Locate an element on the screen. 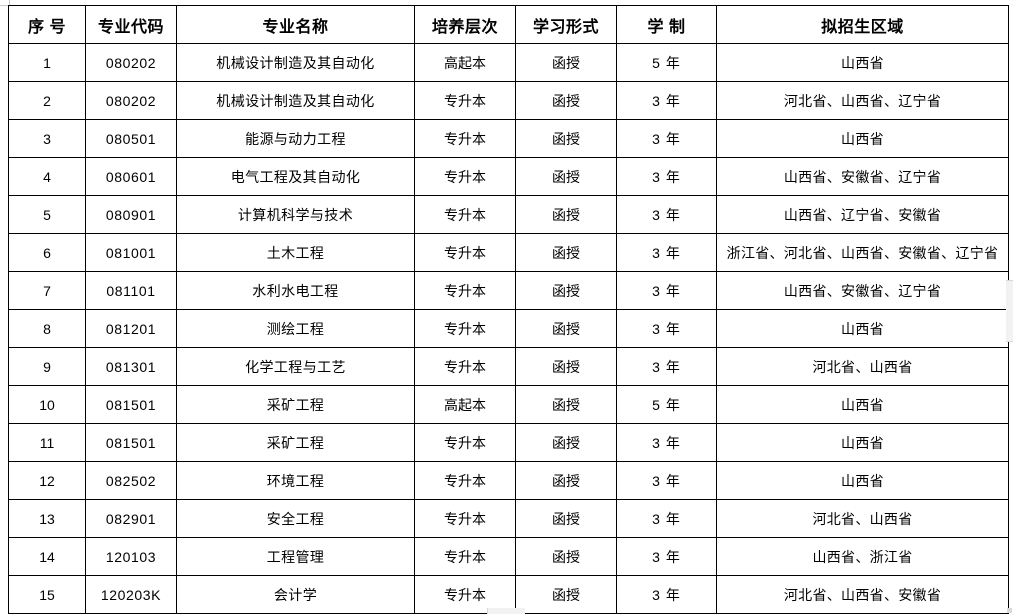 The image size is (1013, 614). cell-code: 082901 is located at coordinates (131, 518).